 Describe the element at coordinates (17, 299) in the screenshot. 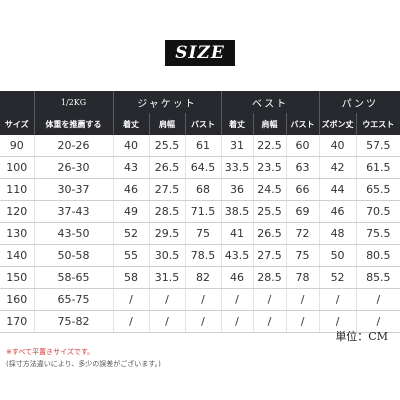

I see `table-cell: 160` at that location.